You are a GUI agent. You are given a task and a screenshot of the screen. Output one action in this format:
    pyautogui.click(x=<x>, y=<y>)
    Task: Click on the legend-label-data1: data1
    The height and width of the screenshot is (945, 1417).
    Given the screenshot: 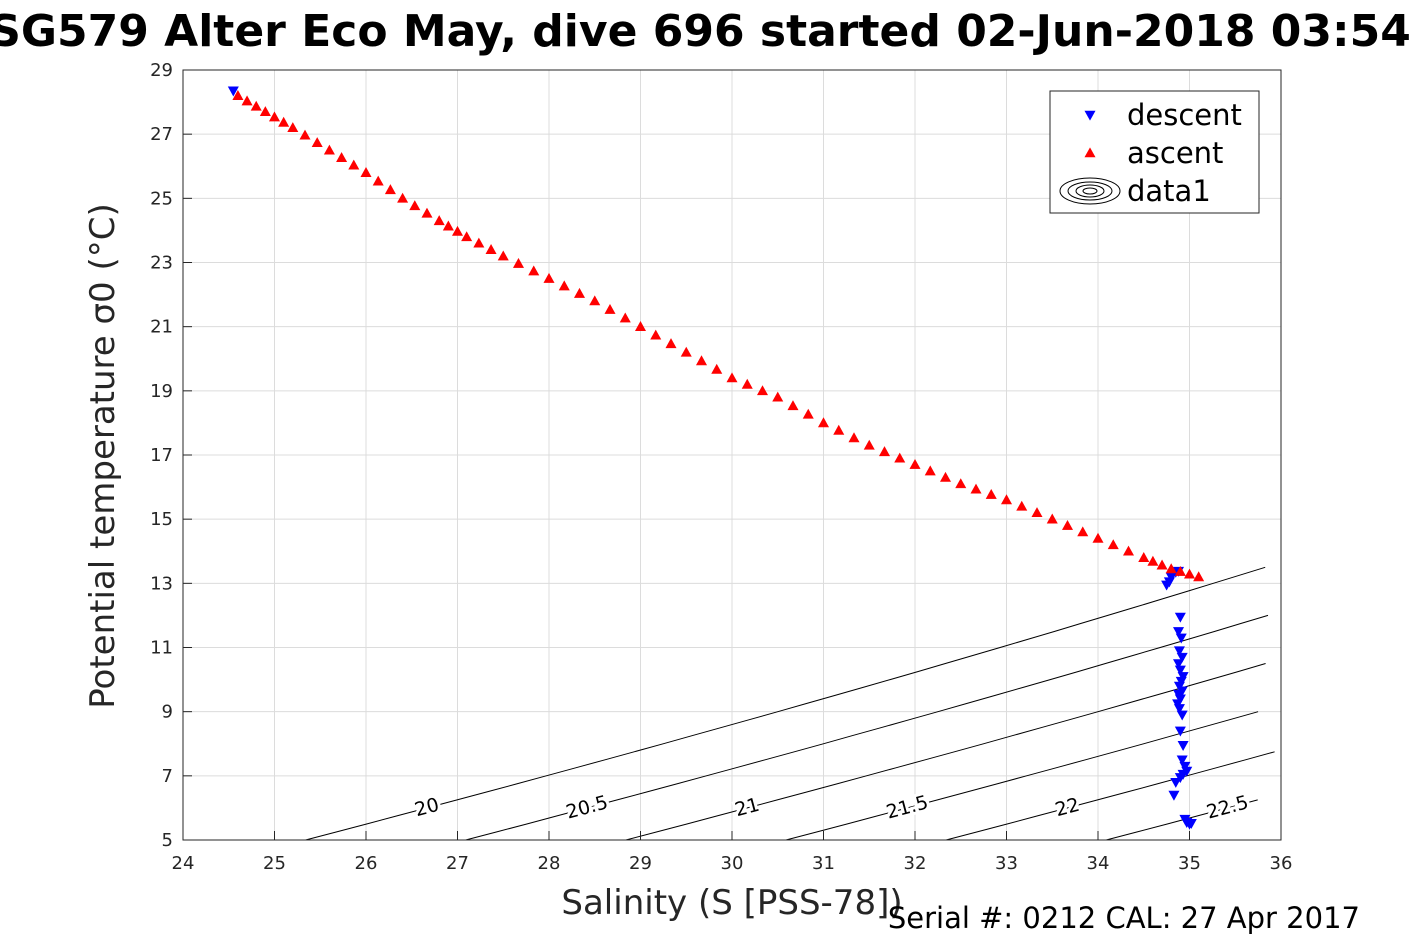 What is the action you would take?
    pyautogui.click(x=1169, y=191)
    